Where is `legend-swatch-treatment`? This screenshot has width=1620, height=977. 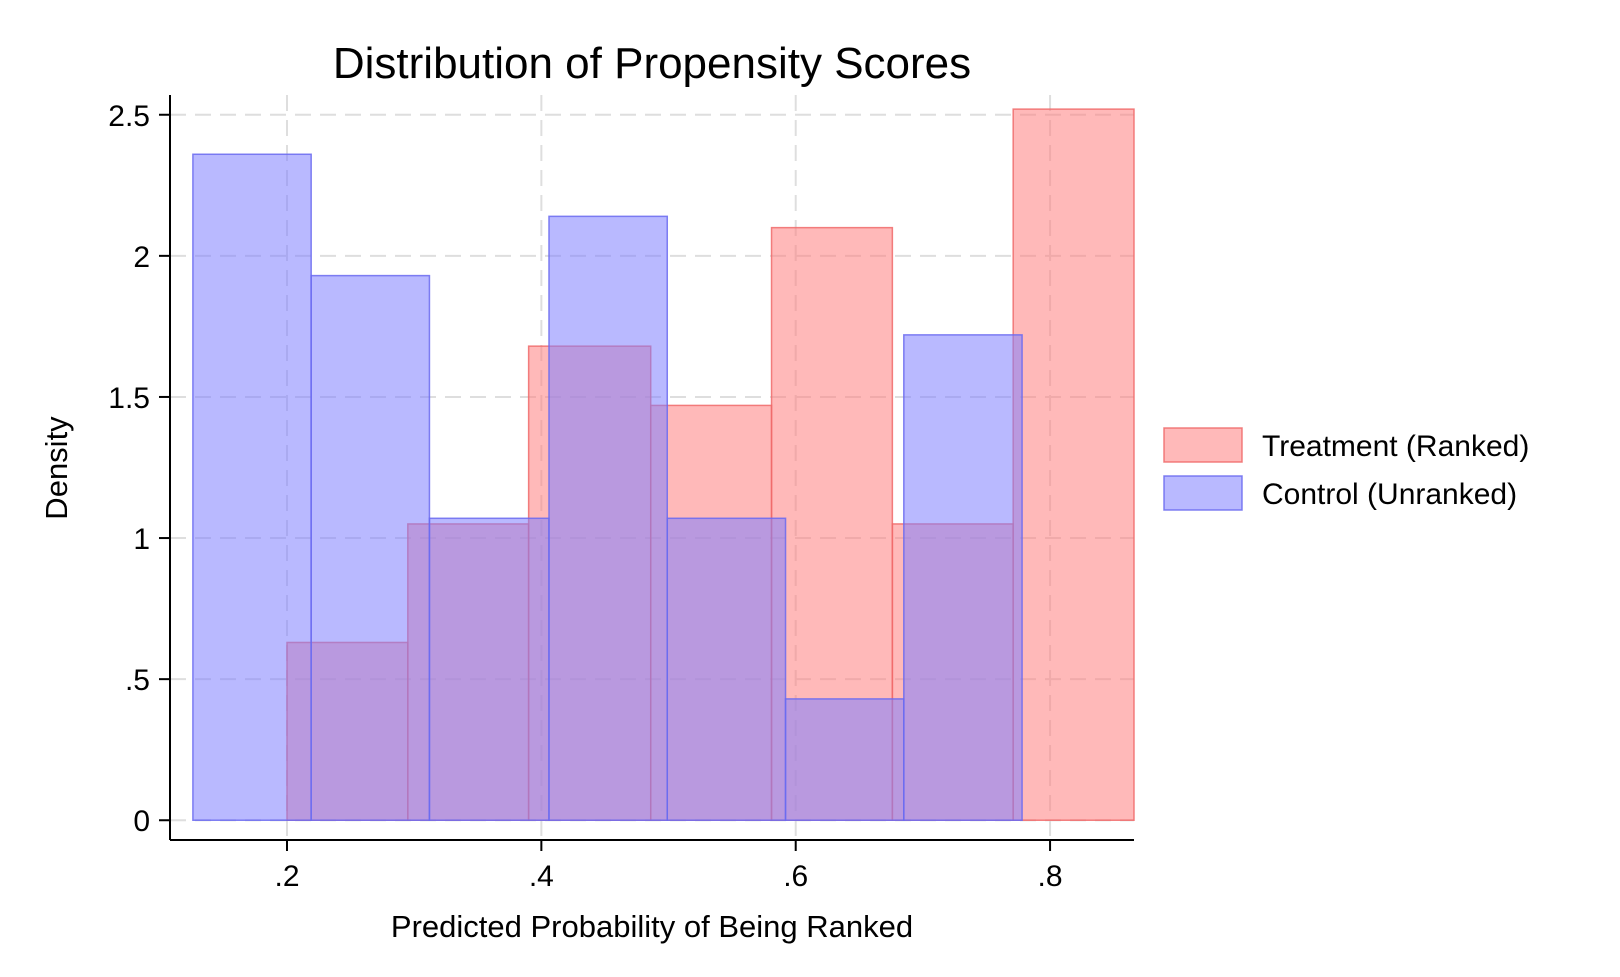
legend-swatch-treatment is located at coordinates (1203, 445).